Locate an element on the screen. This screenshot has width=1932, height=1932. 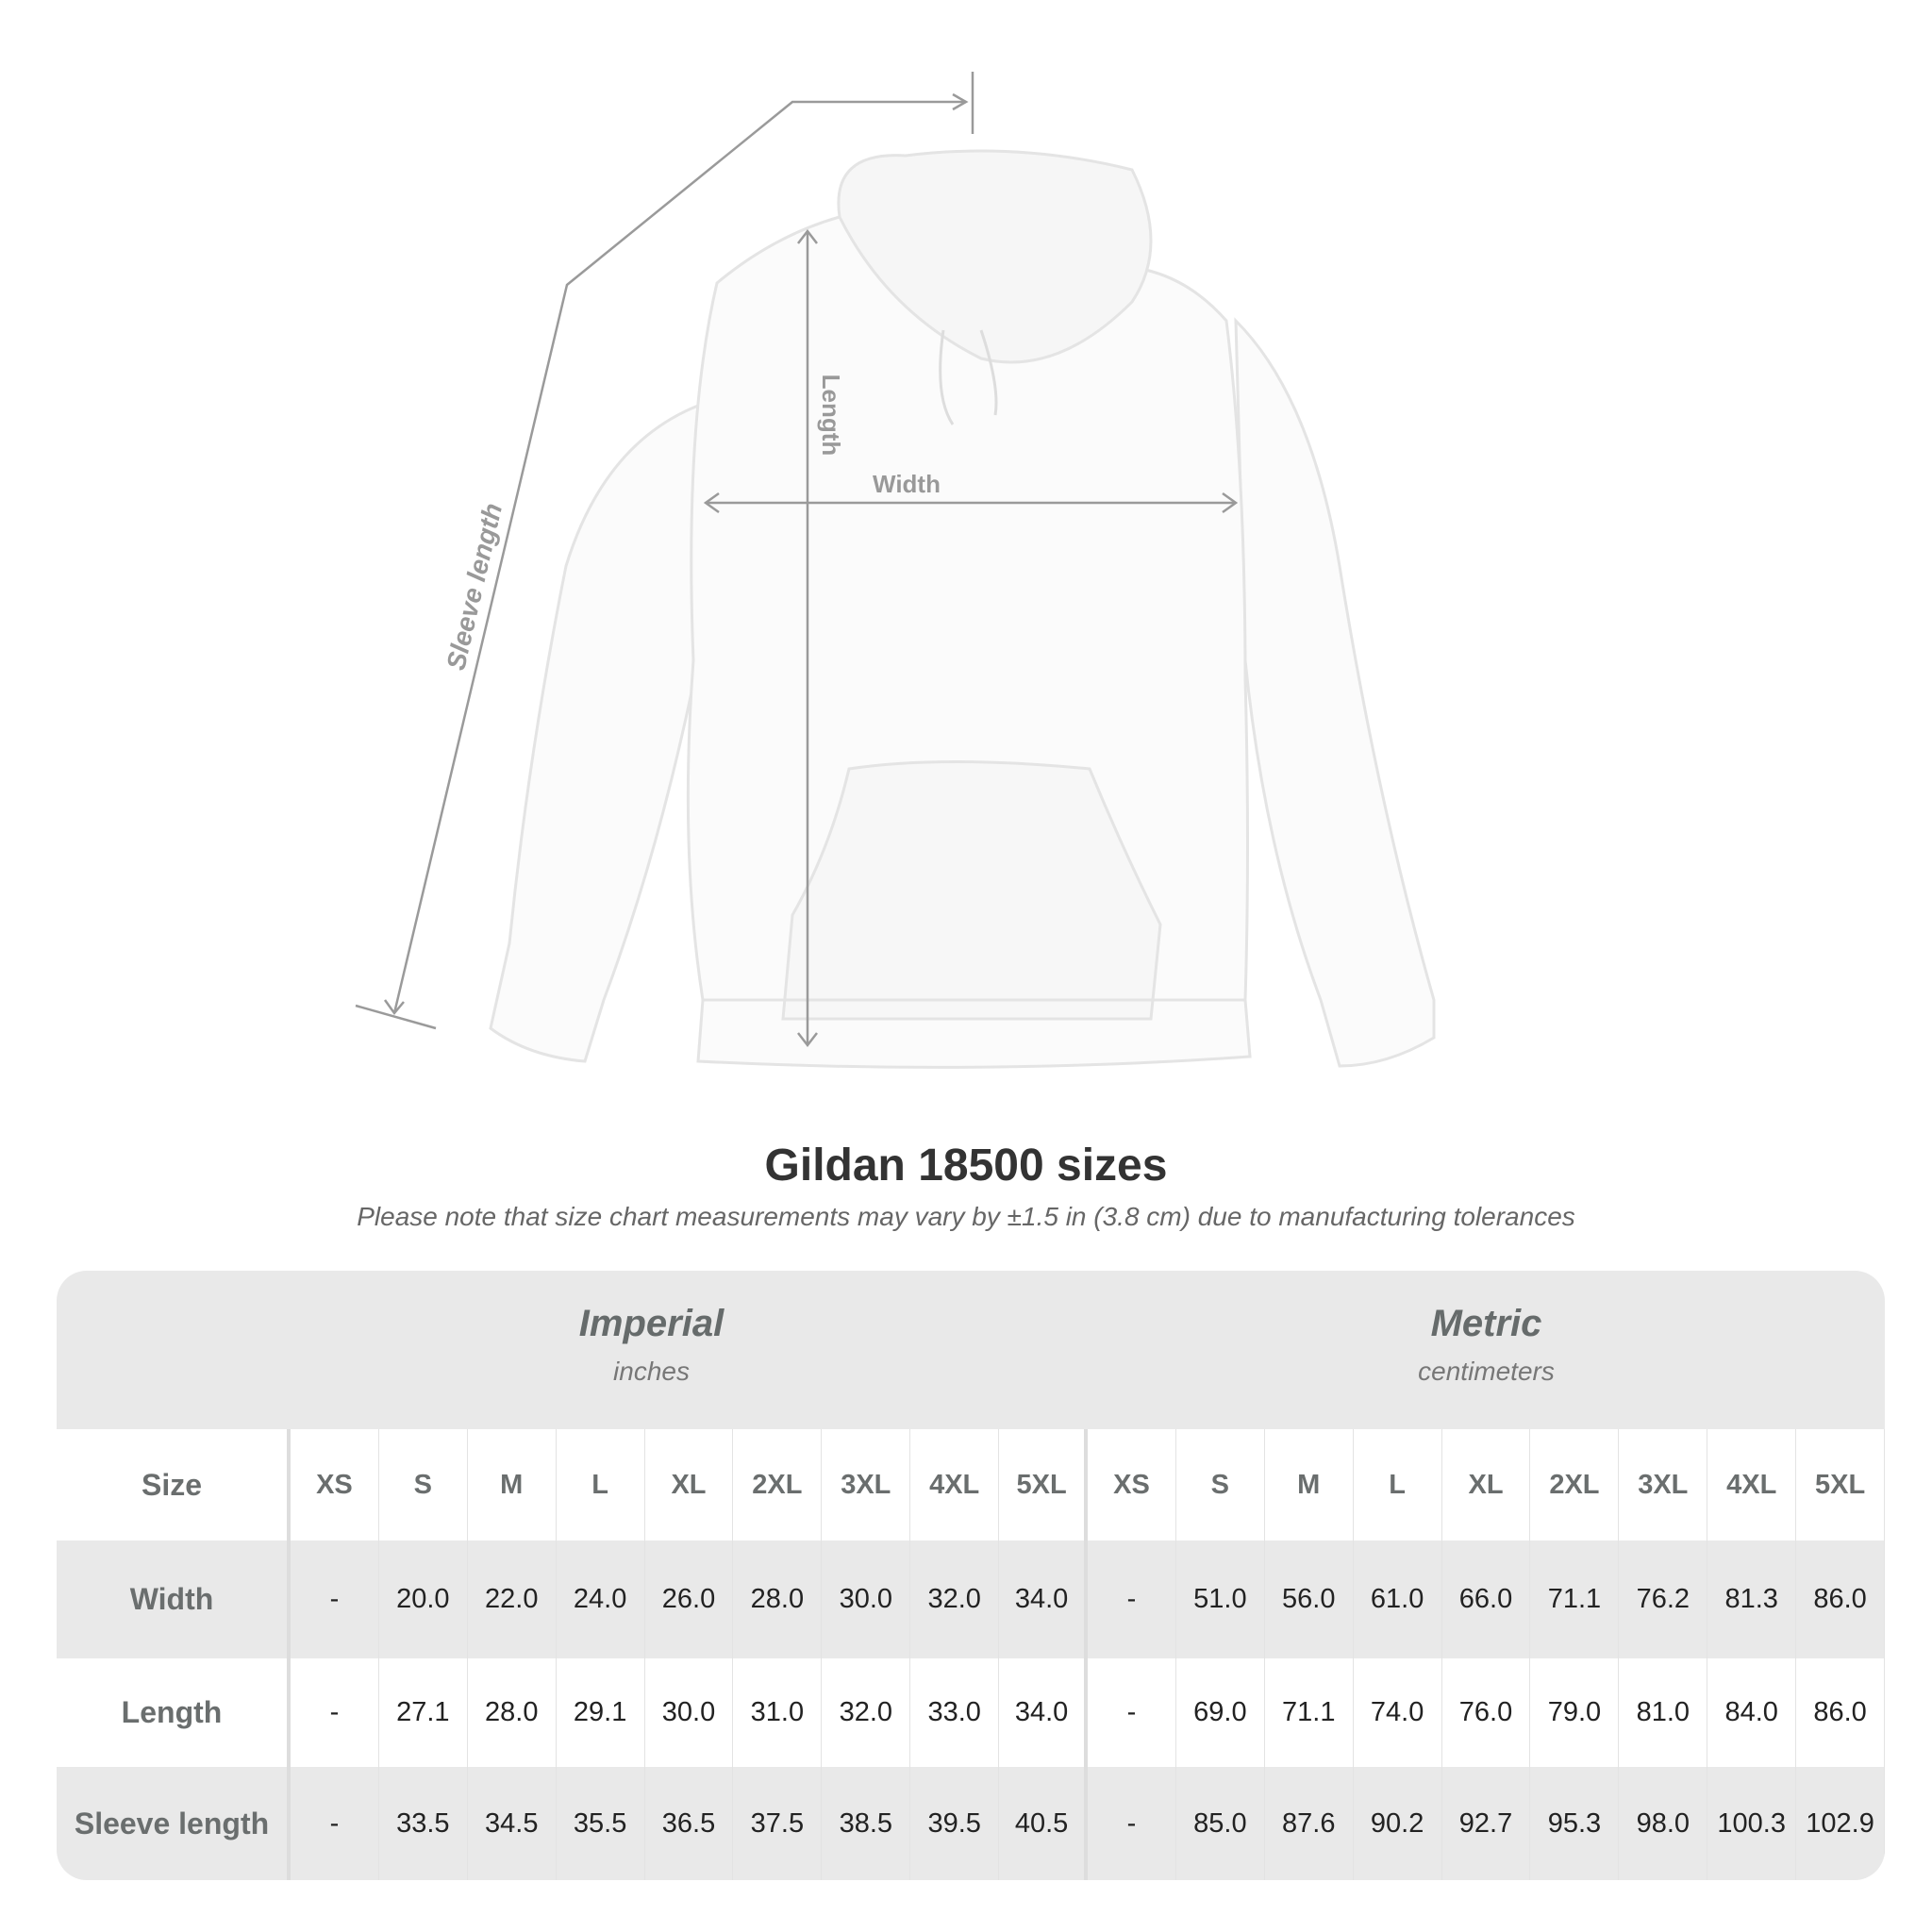
value-cell-metric: 81.0 is located at coordinates (1664, 1713).